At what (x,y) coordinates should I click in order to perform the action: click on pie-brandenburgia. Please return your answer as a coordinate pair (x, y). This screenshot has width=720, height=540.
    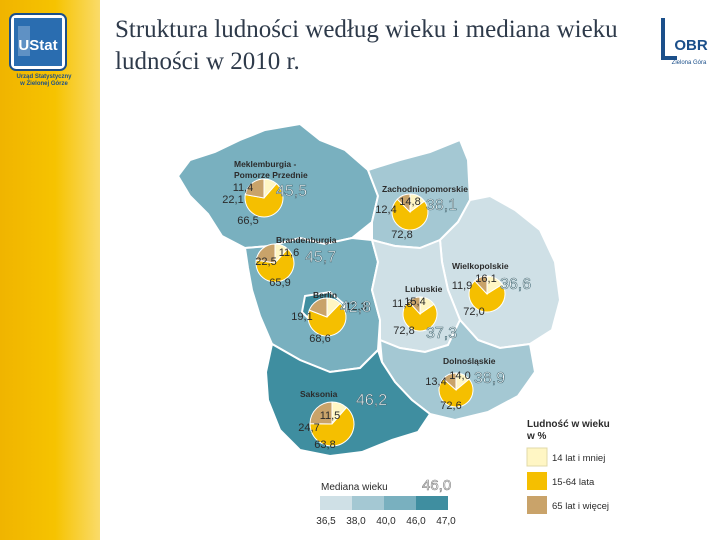
    Looking at the image, I should click on (275, 263).